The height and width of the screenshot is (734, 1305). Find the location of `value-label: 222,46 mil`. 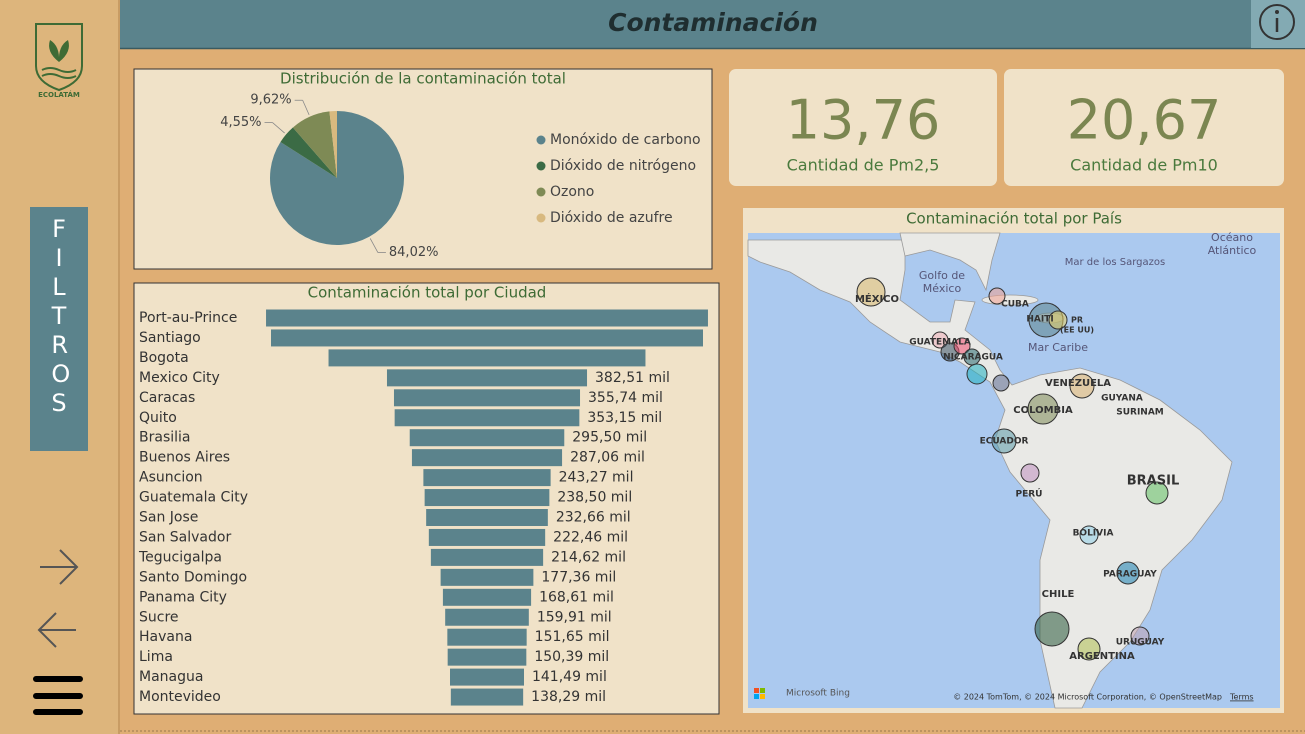

value-label: 222,46 mil is located at coordinates (590, 537).